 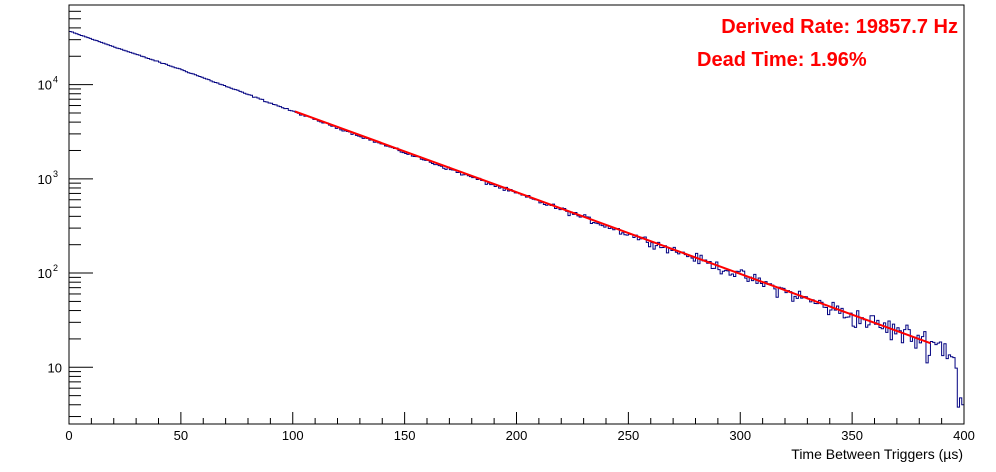 What do you see at coordinates (852, 435) in the screenshot?
I see `x-tick-label: 350` at bounding box center [852, 435].